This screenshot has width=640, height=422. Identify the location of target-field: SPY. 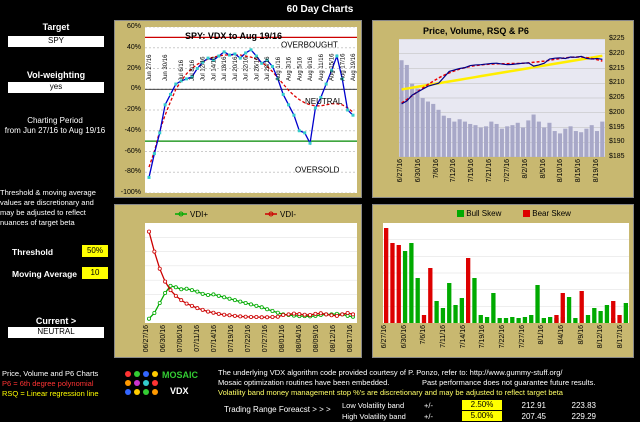
(56, 41).